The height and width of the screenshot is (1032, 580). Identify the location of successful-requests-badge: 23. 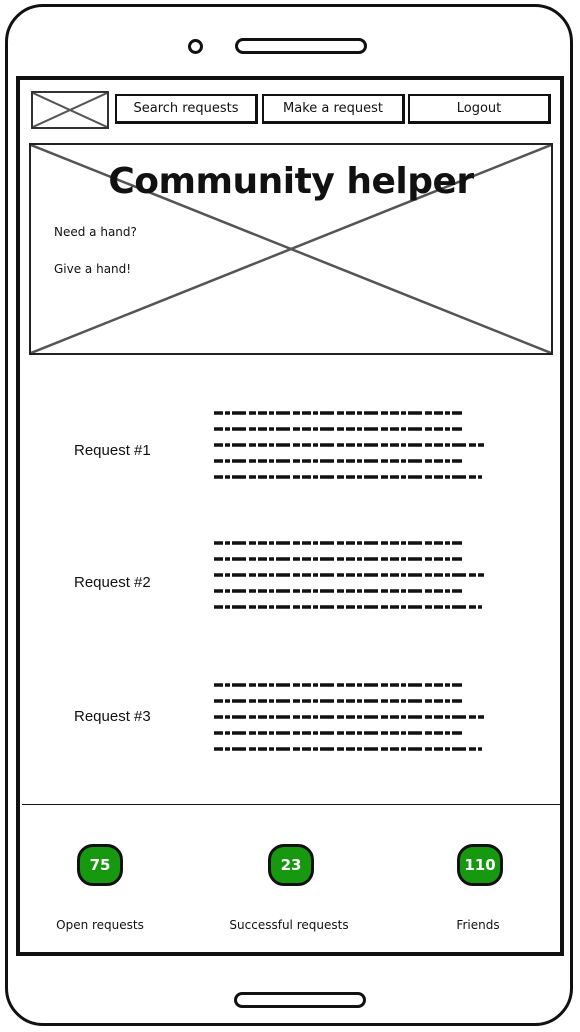
(291, 865).